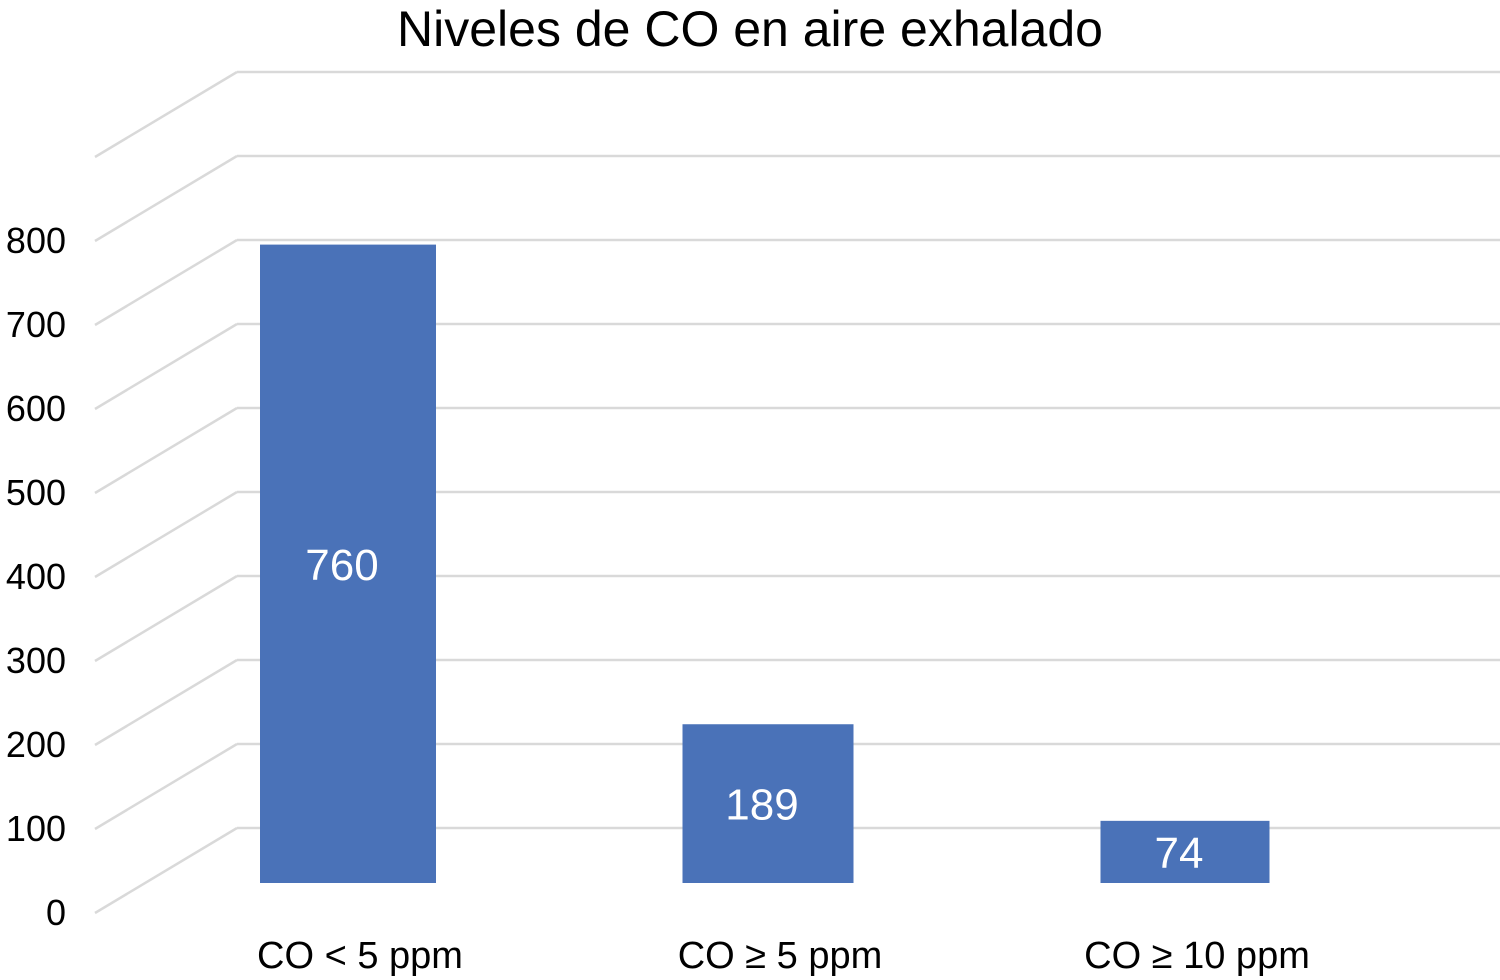 This screenshot has width=1500, height=980. I want to click on chart-title: Niveles de CO en aire exhalado, so click(750, 29).